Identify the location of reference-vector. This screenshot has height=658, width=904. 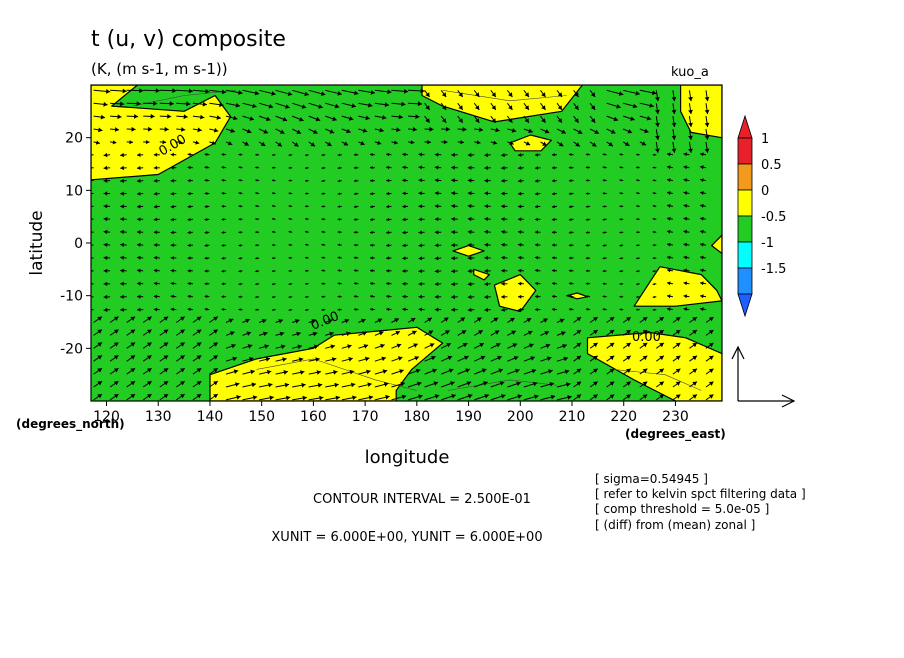
(763, 377).